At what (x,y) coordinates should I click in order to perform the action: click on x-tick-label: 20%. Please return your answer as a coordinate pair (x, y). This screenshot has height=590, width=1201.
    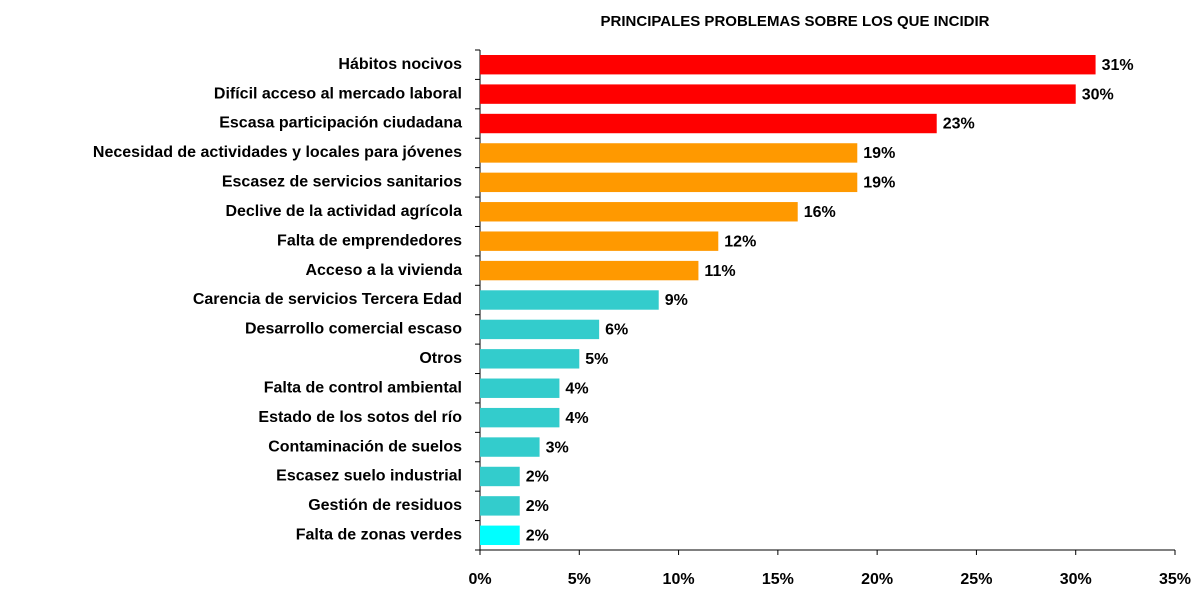
    Looking at the image, I should click on (877, 579).